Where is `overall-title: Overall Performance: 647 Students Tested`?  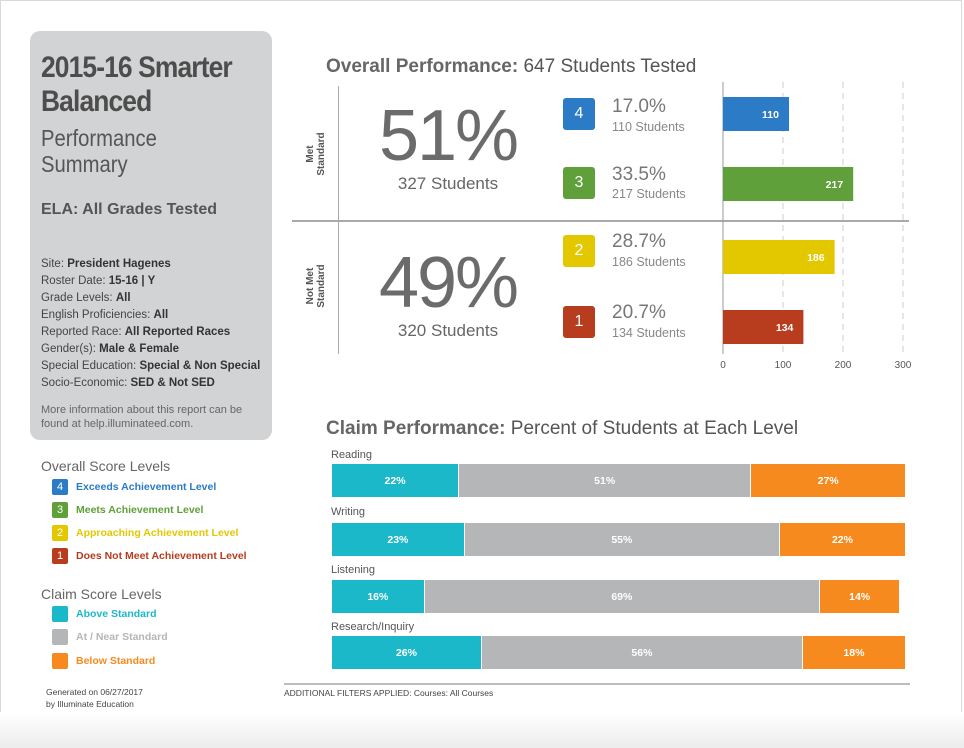 overall-title: Overall Performance: 647 Students Tested is located at coordinates (511, 67).